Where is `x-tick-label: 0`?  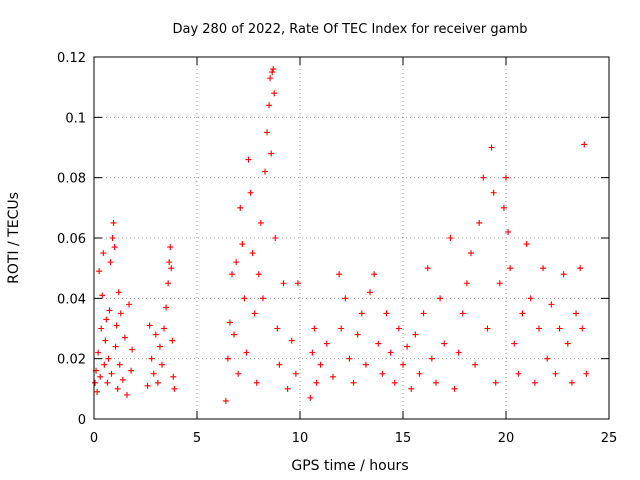 x-tick-label: 0 is located at coordinates (94, 438).